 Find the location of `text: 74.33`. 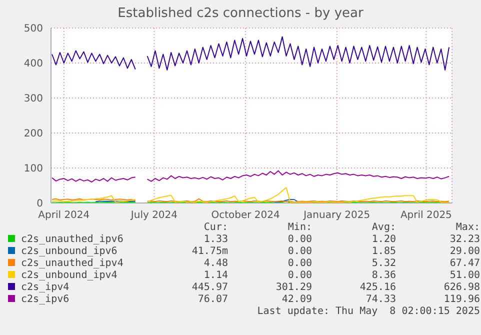

text: 74.33 is located at coordinates (380, 299).